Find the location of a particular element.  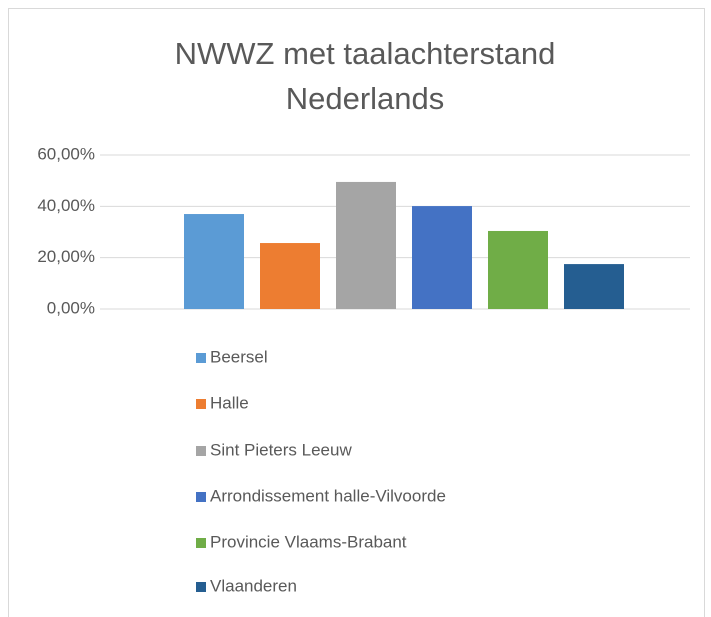

legend-label: Sint Pieters Leeuw is located at coordinates (281, 449).